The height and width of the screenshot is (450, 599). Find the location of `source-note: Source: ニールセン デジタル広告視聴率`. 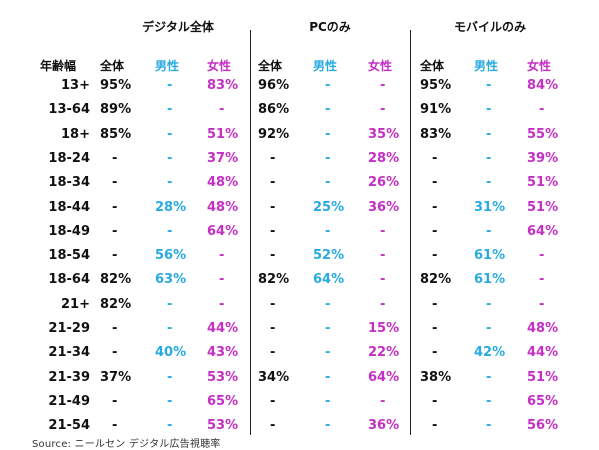

source-note: Source: ニールセン デジタル広告視聴率 is located at coordinates (126, 444).